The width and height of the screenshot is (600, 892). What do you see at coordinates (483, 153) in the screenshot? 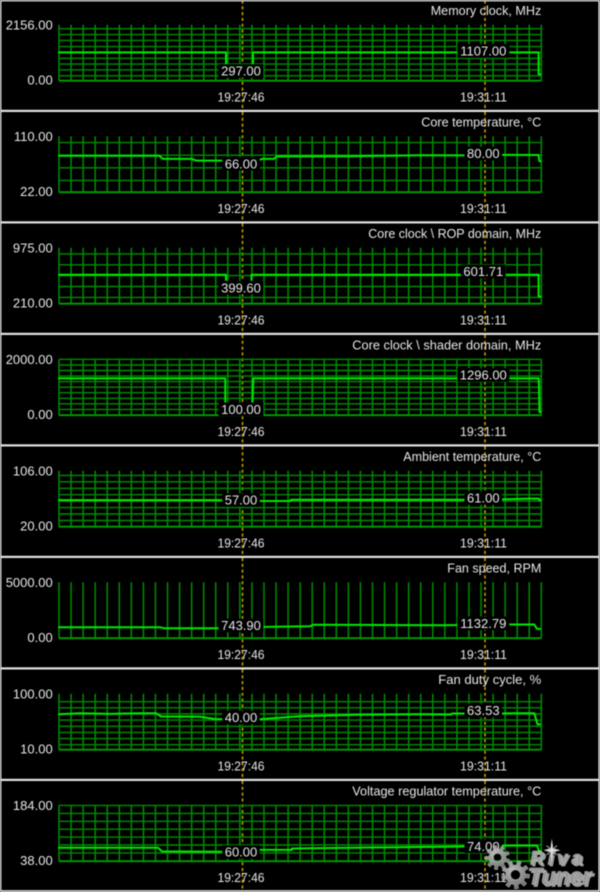
I see `svg-text: 80.00` at bounding box center [483, 153].